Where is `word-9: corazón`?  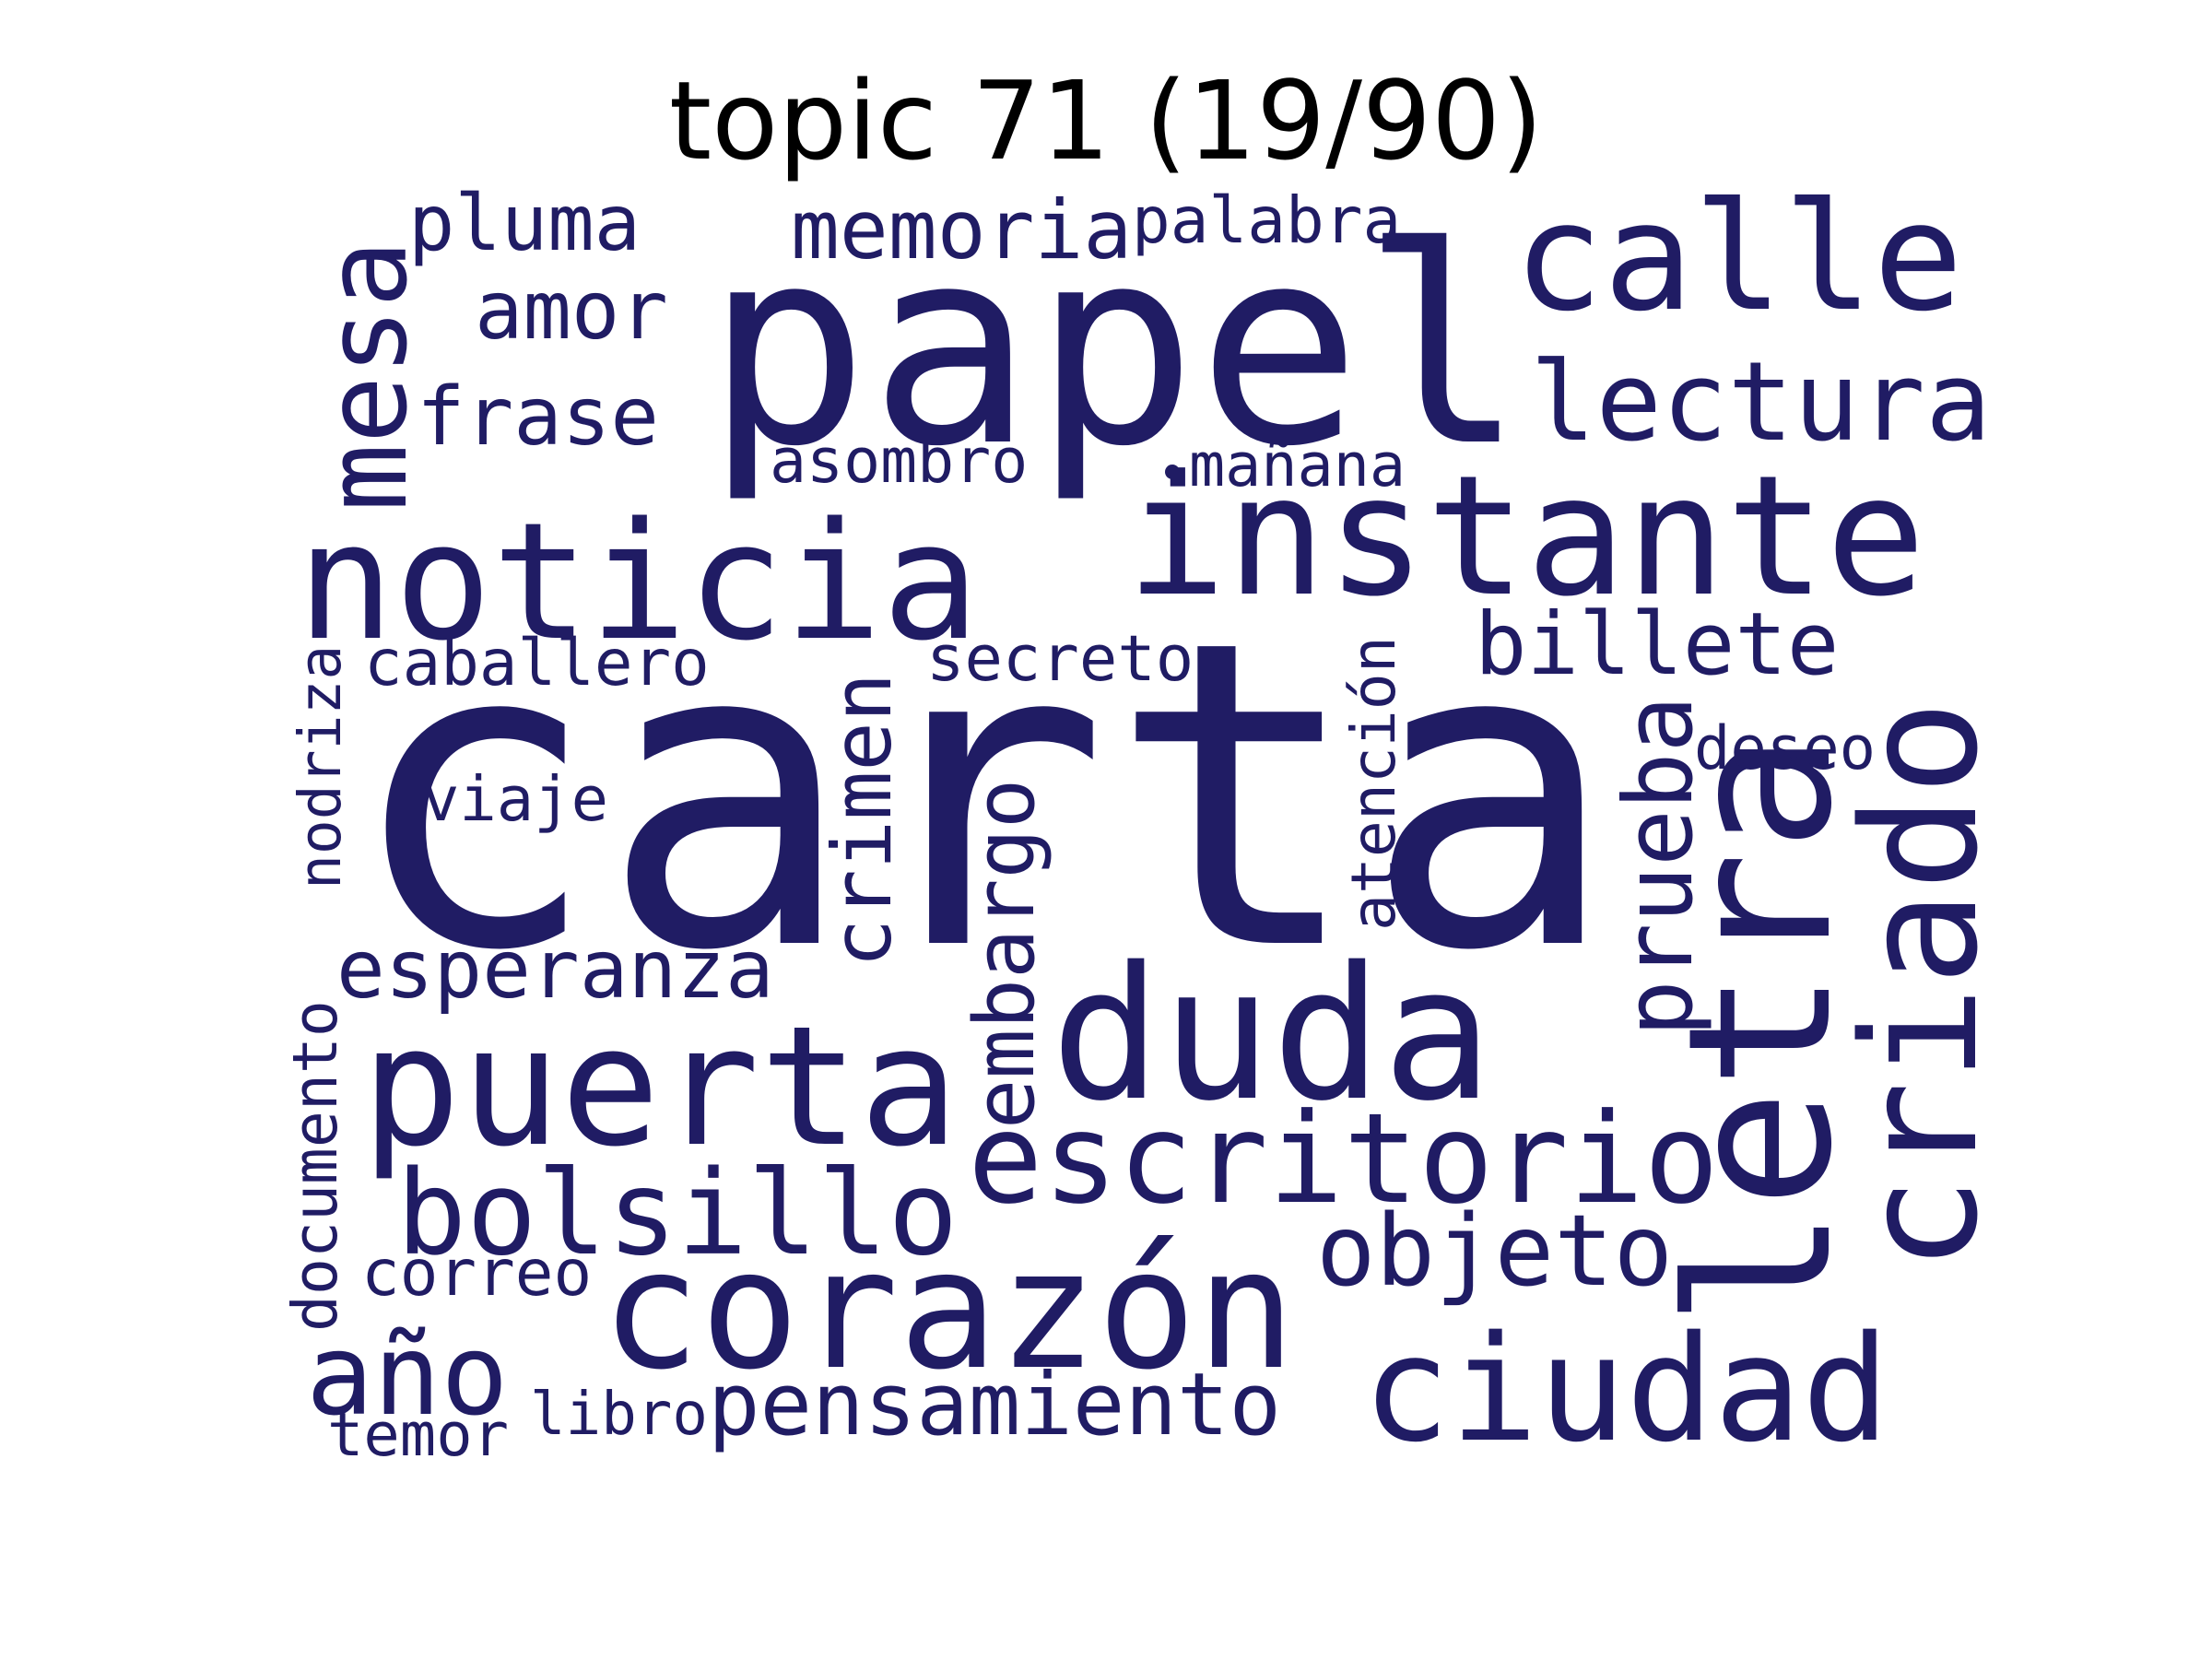
word-9: corazón is located at coordinates (948, 1310).